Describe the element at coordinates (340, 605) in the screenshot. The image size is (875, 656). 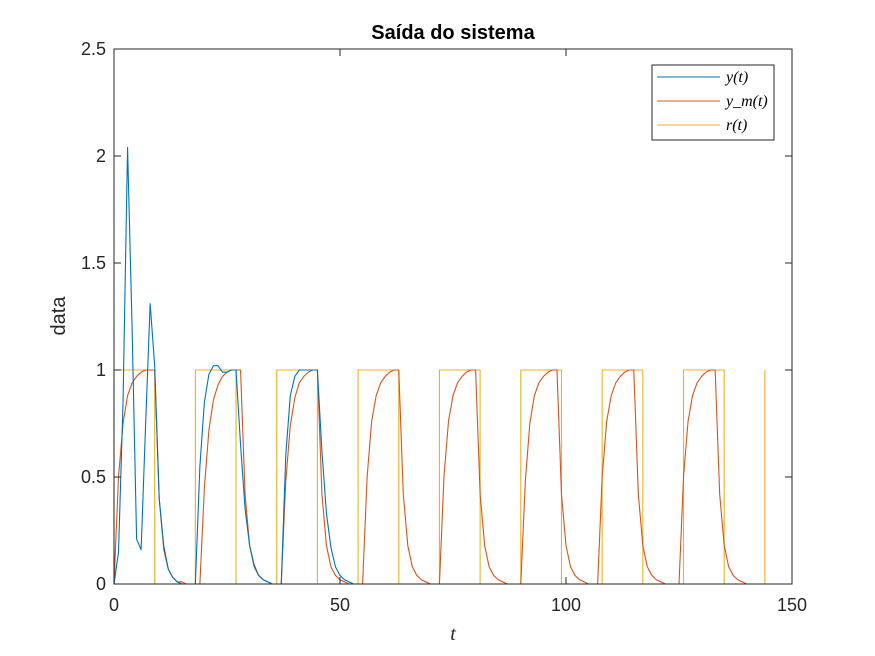
I see `x-tick-label: 50` at that location.